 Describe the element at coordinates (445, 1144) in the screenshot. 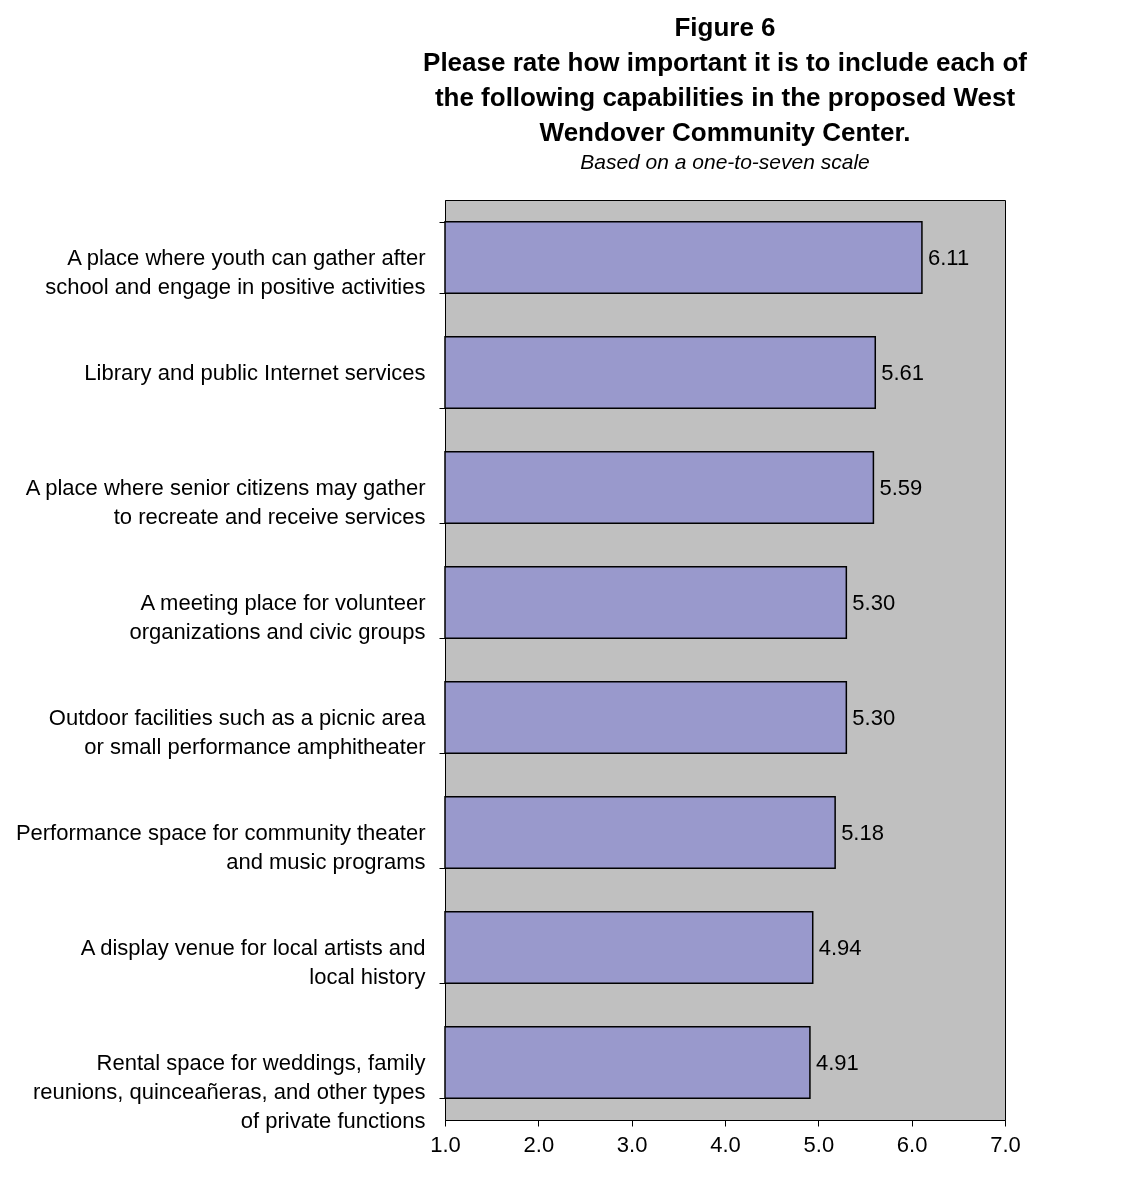

I see `x-tick-label: 1.0` at that location.